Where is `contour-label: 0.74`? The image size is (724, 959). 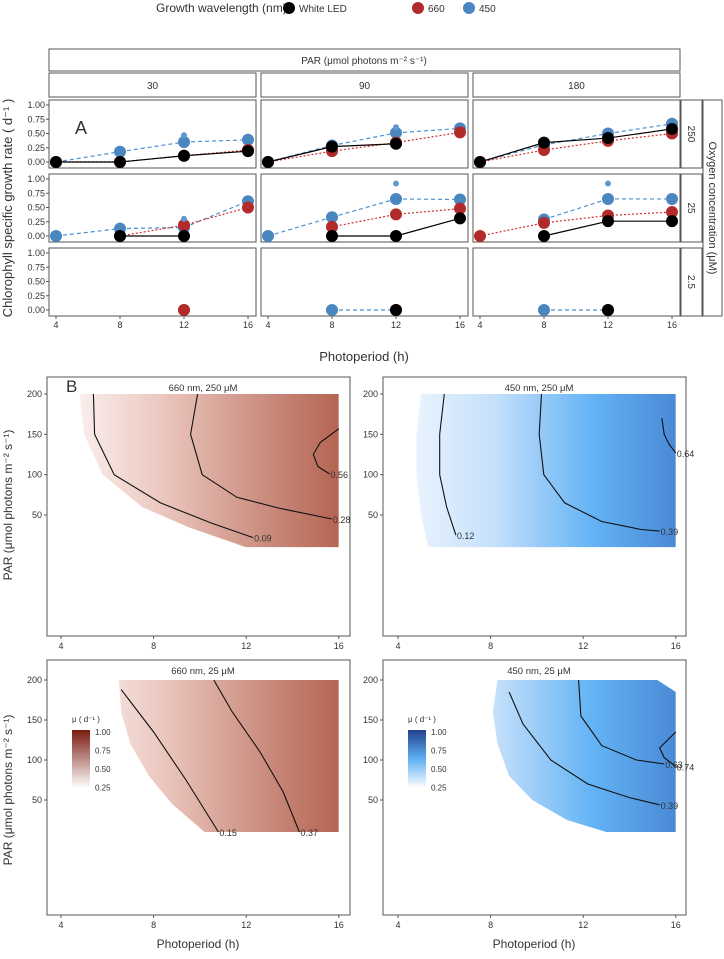
contour-label: 0.74 is located at coordinates (686, 767).